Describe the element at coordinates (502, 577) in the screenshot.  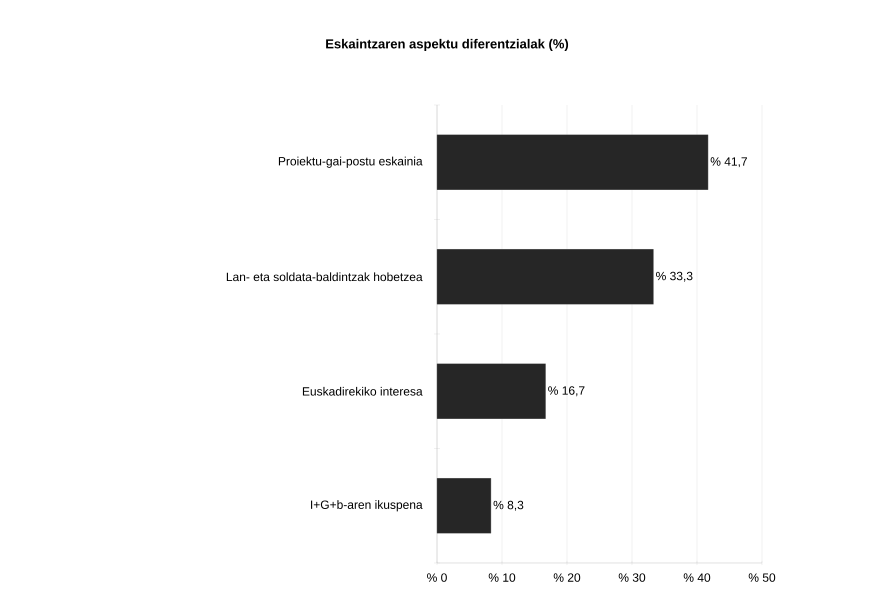
I see `x-tick-label: % 10` at that location.